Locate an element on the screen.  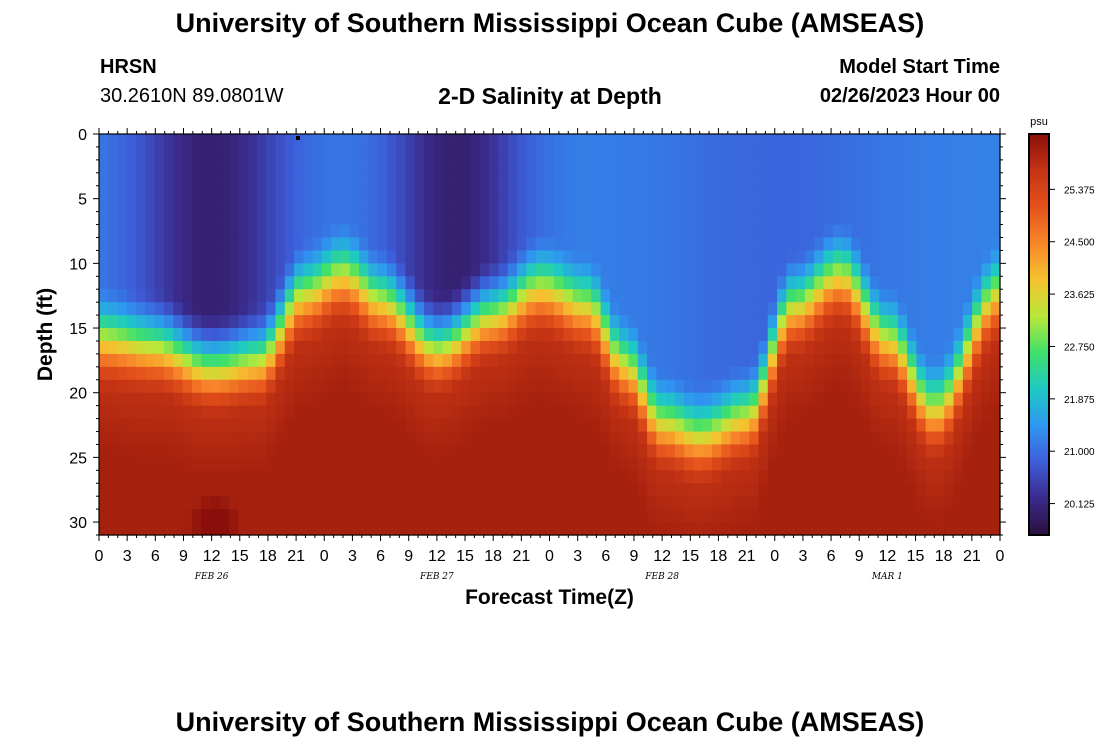
x-axis-label: Forecast Time(Z) is located at coordinates (549, 597).